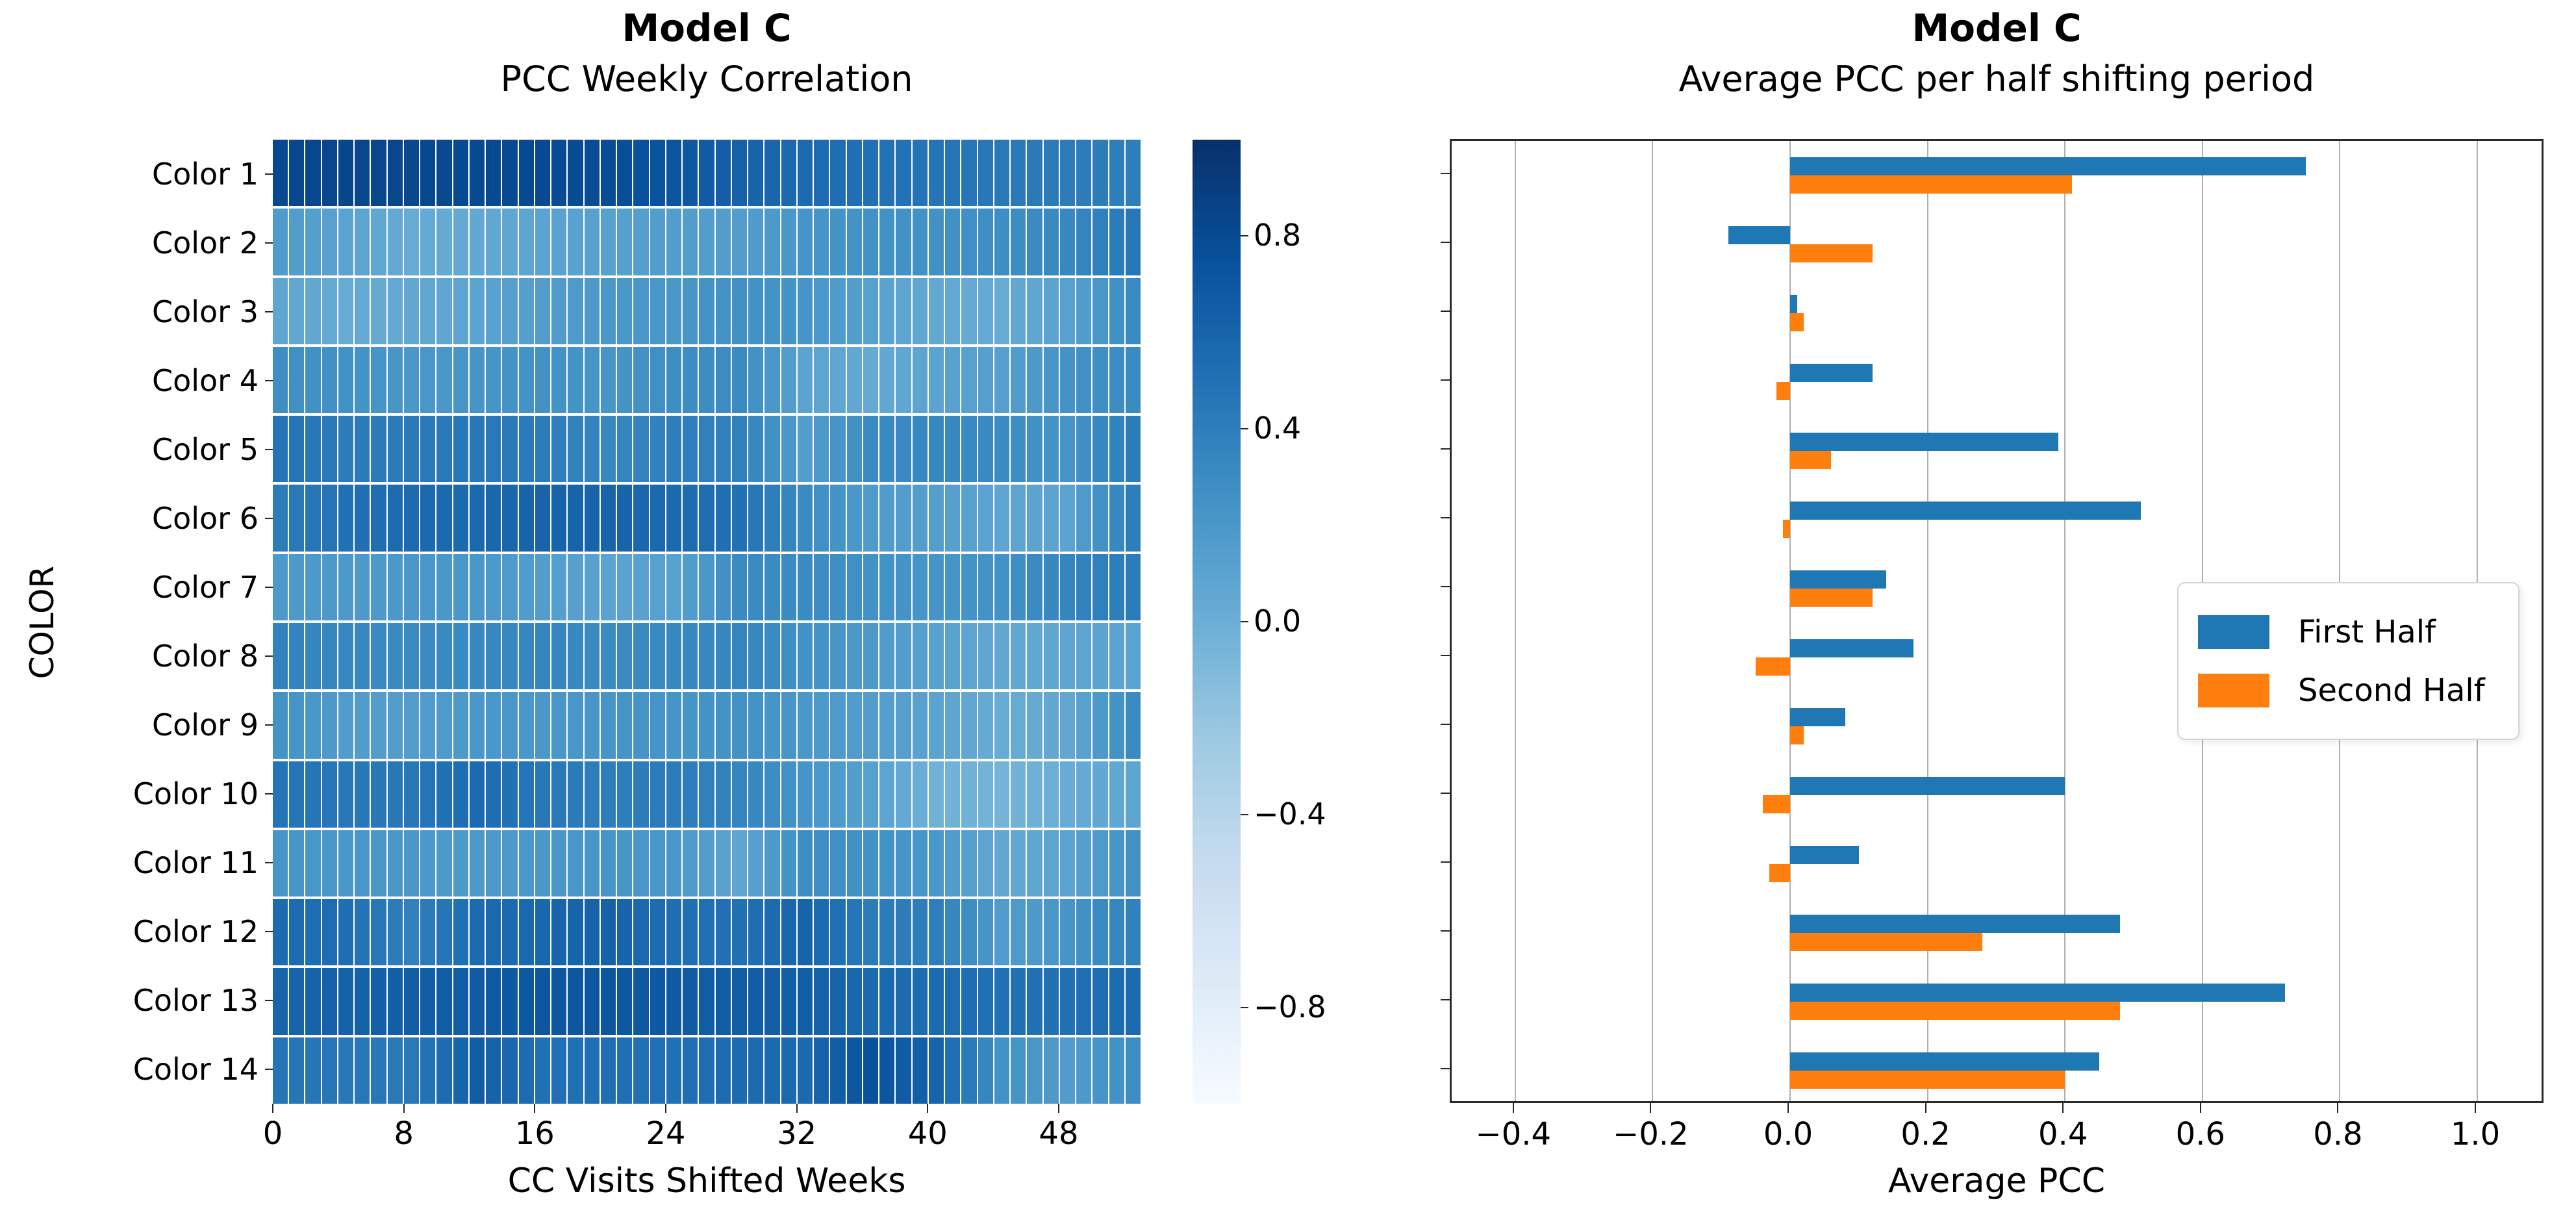 This screenshot has width=2576, height=1220. What do you see at coordinates (196, 862) in the screenshot?
I see `heatmap-row-label: Color 11` at bounding box center [196, 862].